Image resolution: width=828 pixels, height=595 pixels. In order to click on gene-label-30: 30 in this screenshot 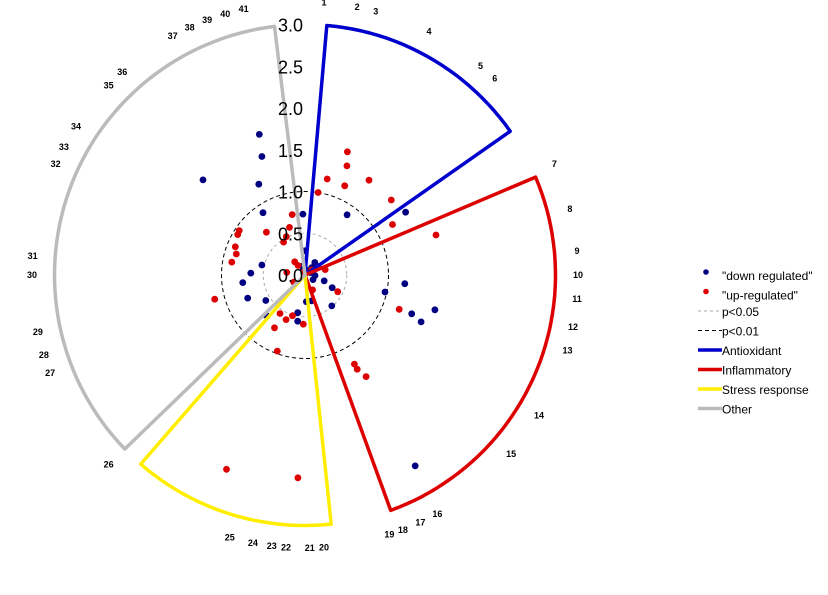, I will do `click(32, 275)`.